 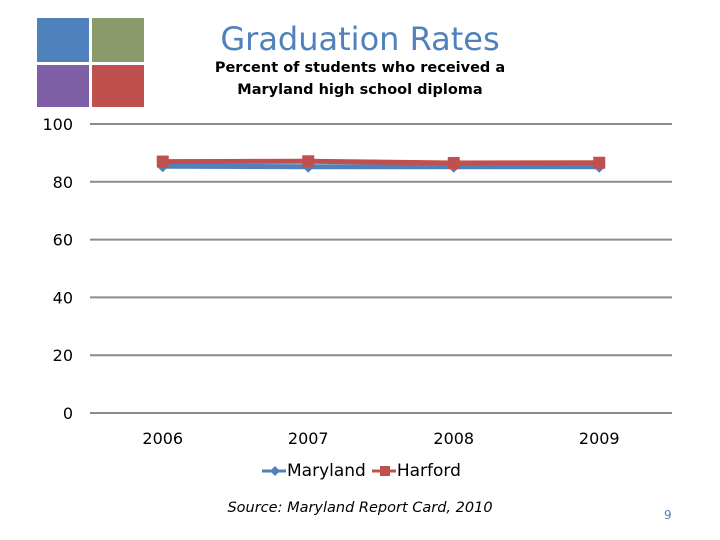 What do you see at coordinates (274, 471) in the screenshot?
I see `legend-swatch-maryland` at bounding box center [274, 471].